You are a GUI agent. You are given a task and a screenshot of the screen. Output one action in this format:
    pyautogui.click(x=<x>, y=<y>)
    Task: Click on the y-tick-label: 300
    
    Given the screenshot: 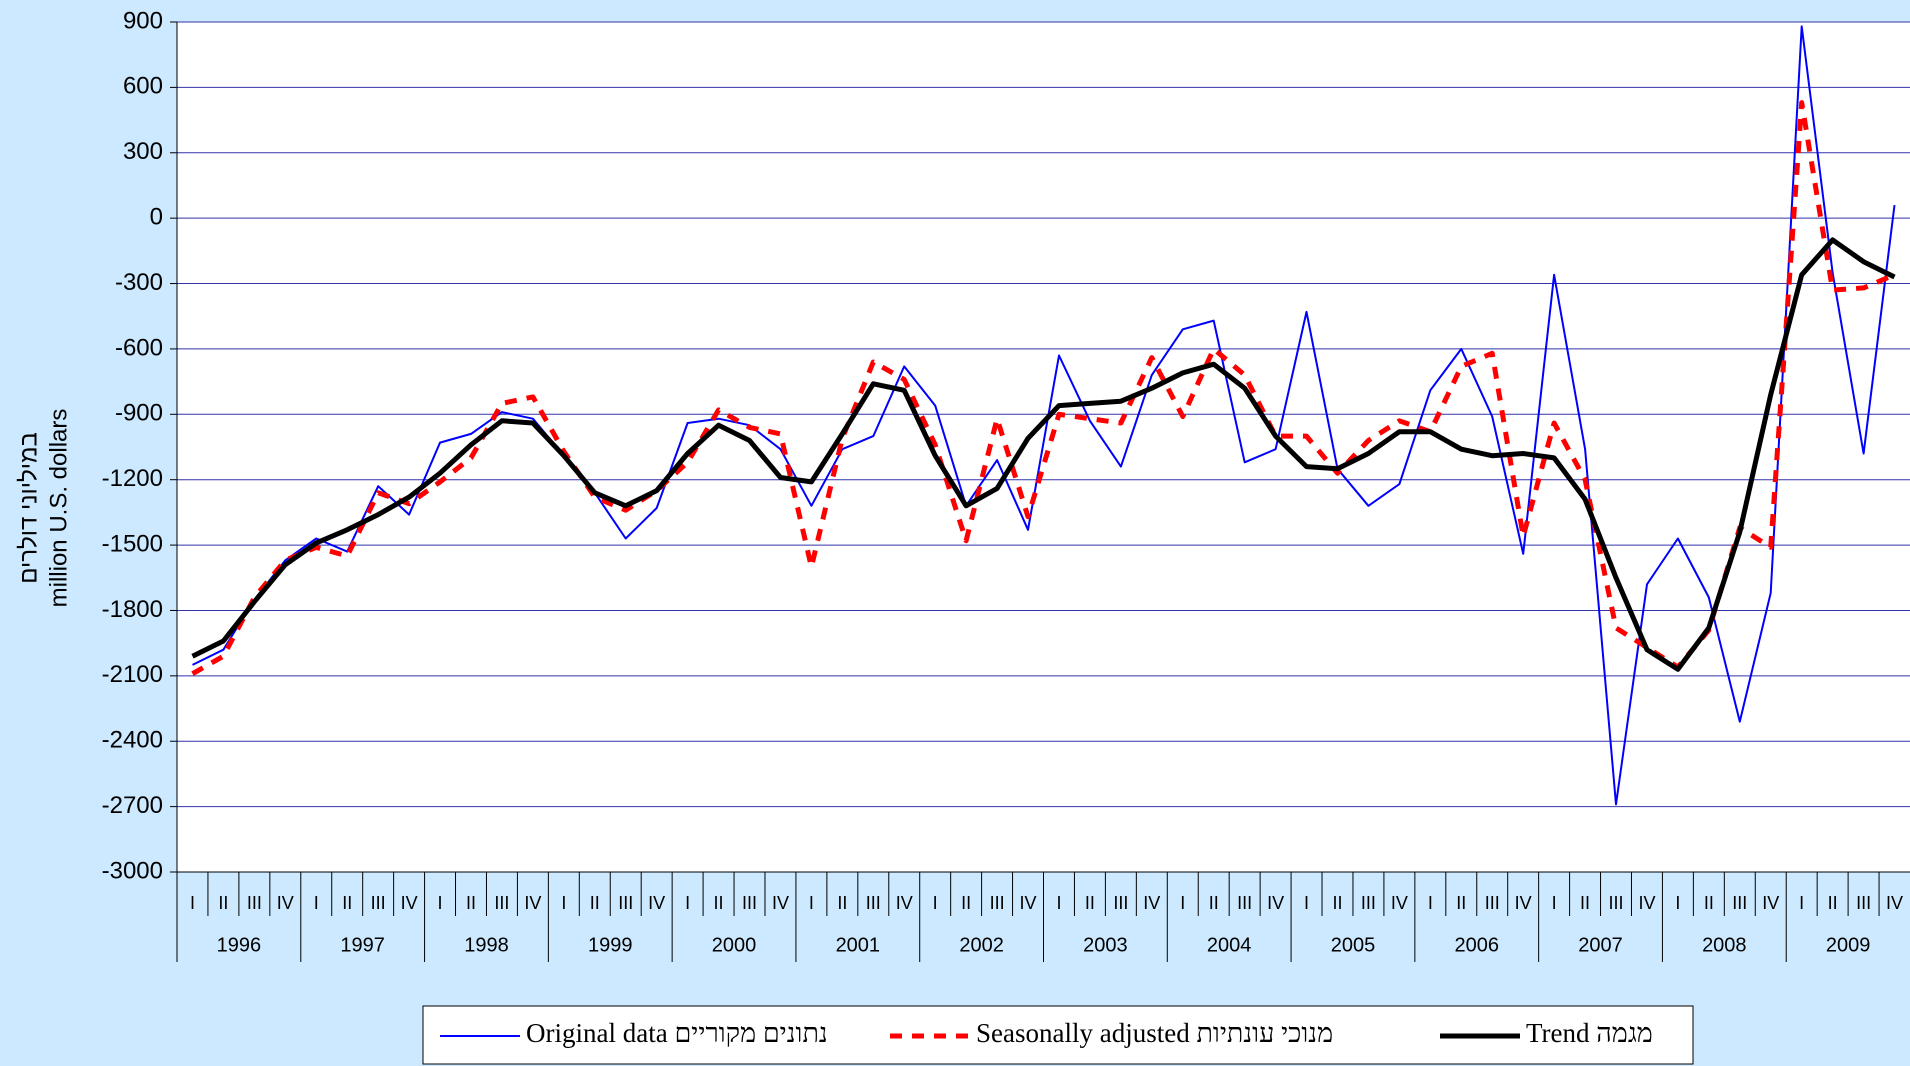 What is the action you would take?
    pyautogui.click(x=143, y=151)
    